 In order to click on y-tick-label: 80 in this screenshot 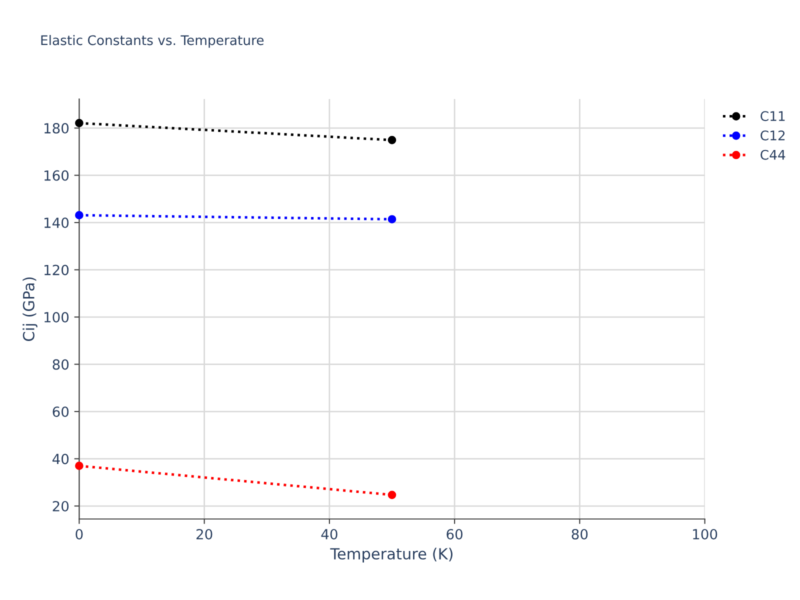, I will do `click(60, 364)`.